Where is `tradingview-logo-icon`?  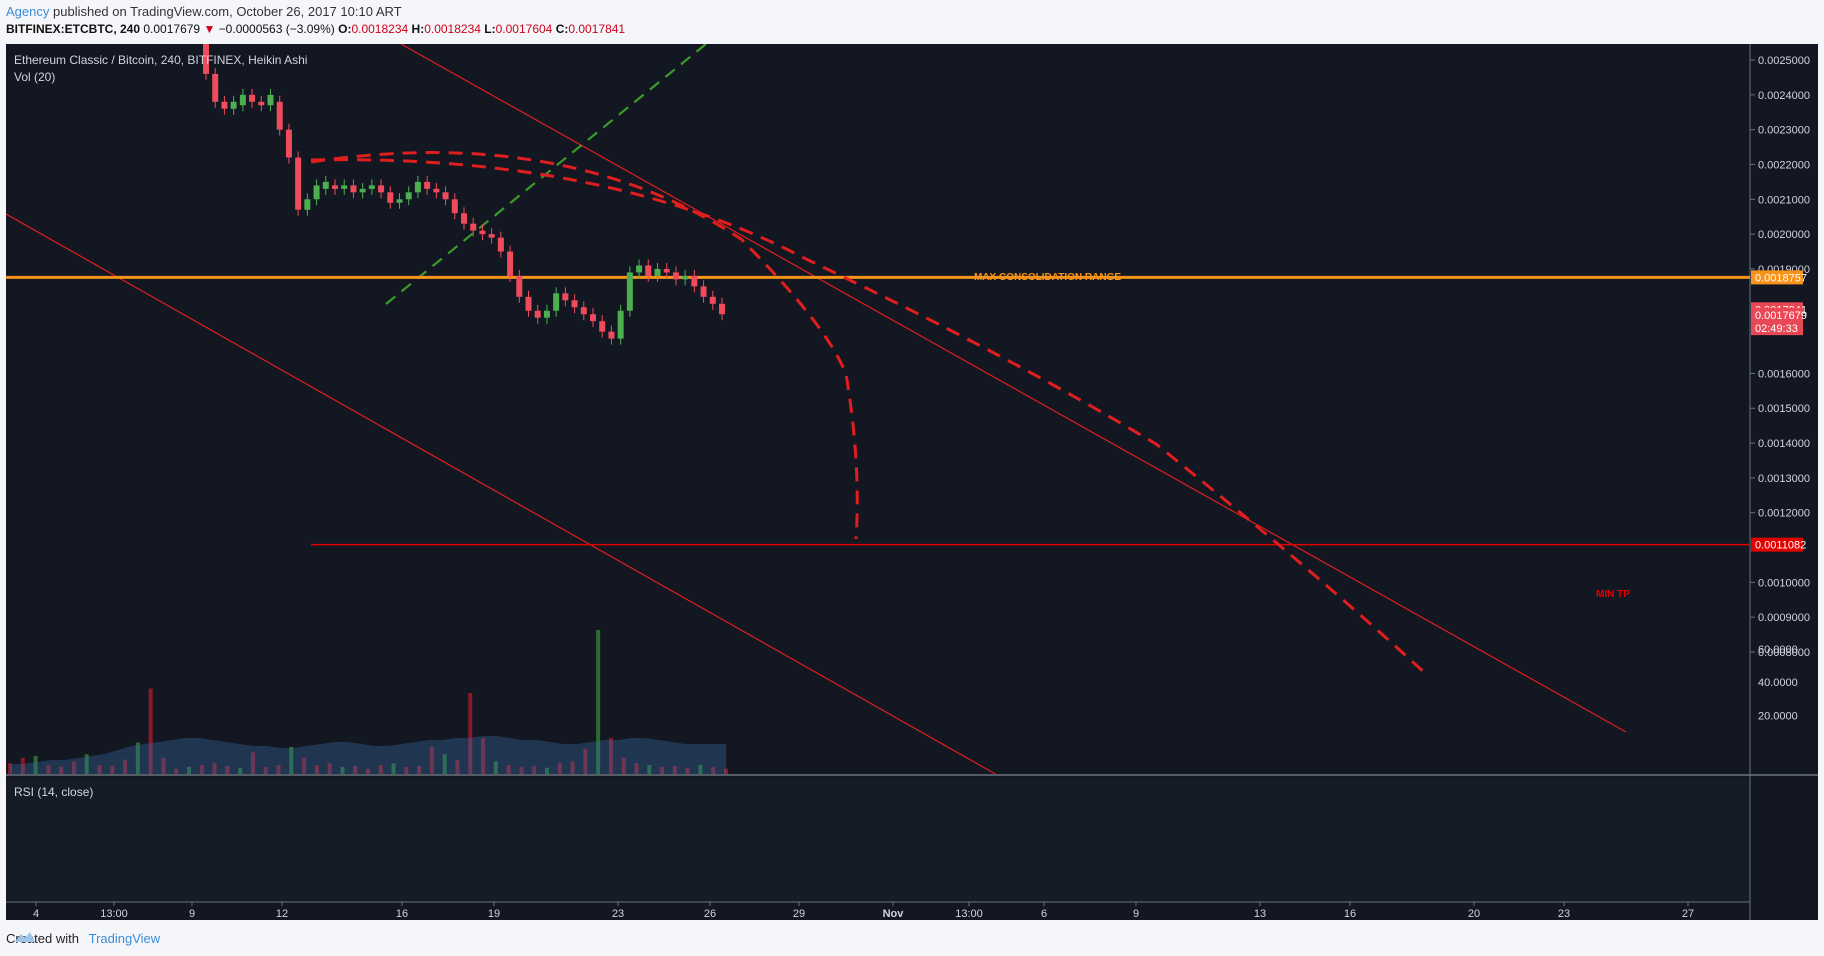
tradingview-logo-icon is located at coordinates (25, 937).